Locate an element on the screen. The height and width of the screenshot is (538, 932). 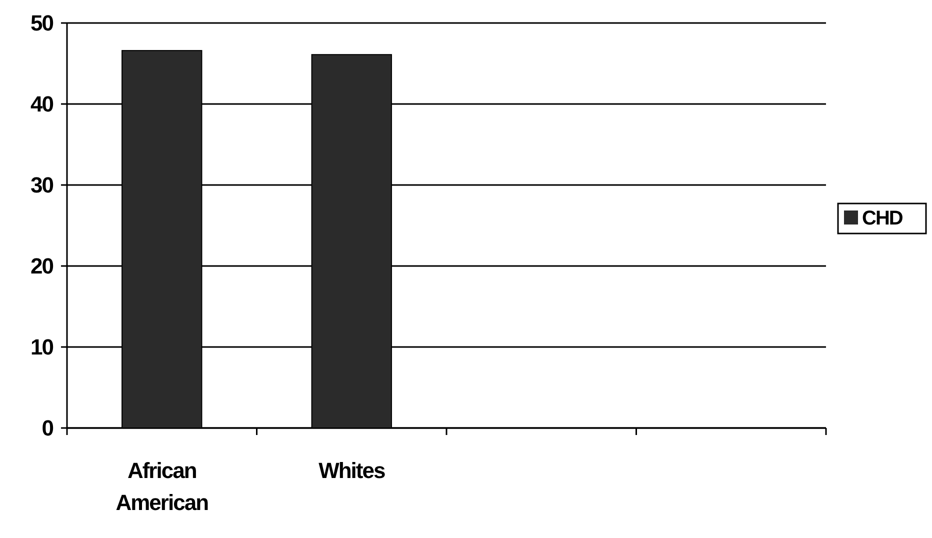
x-tick-label: African American is located at coordinates (162, 486).